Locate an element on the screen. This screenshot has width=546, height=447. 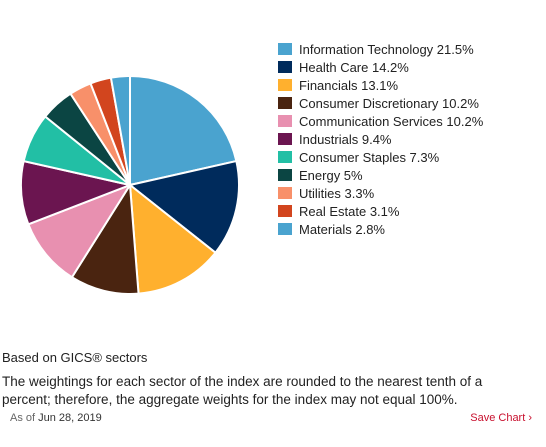
legend-label: Information Technology 21.5% is located at coordinates (386, 49).